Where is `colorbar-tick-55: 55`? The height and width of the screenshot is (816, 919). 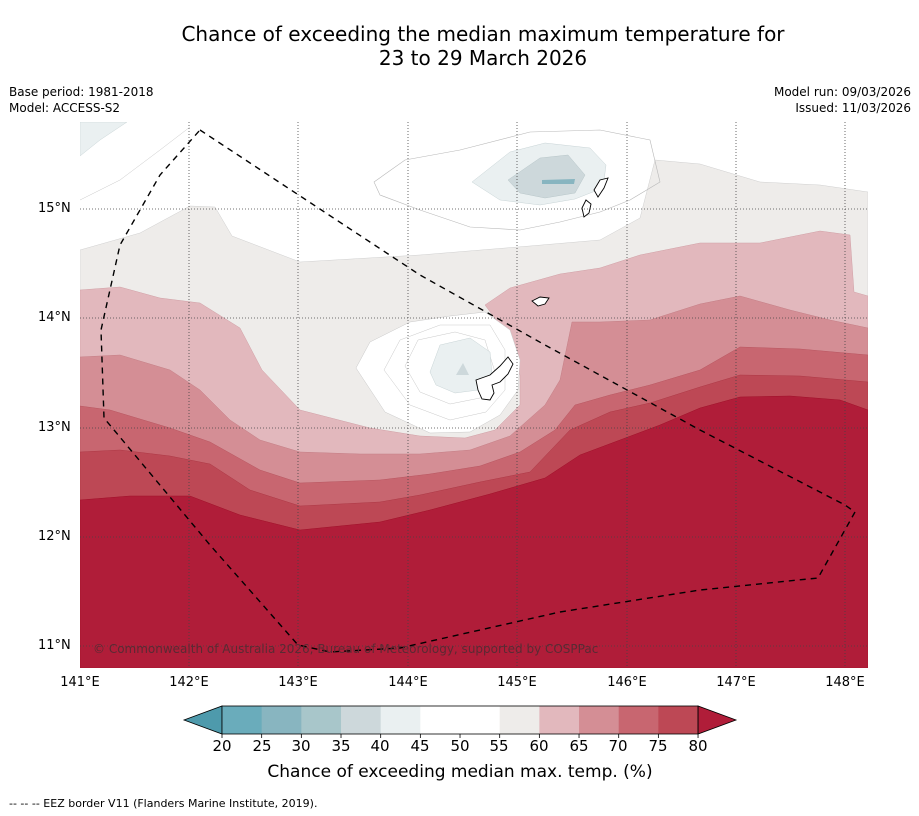
colorbar-tick-55: 55 is located at coordinates (499, 746).